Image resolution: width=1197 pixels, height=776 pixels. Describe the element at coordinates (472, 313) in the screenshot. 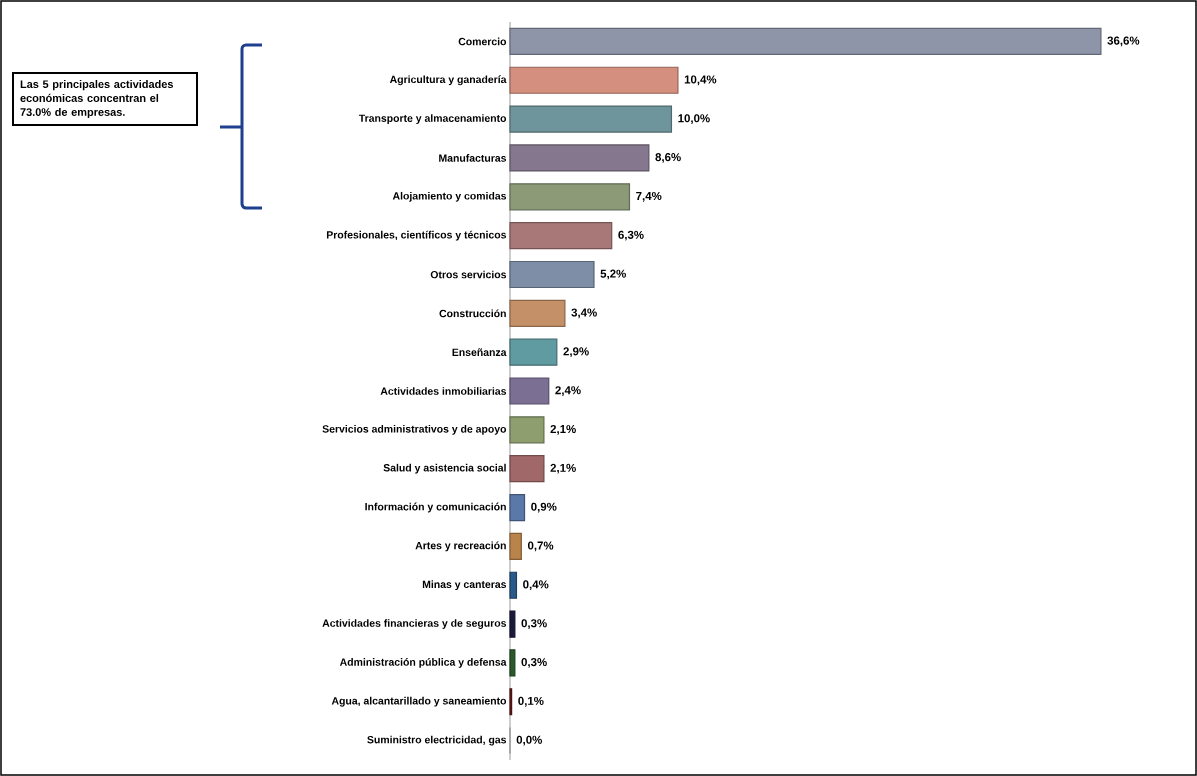

I see `y-tick-label: Construcción` at that location.